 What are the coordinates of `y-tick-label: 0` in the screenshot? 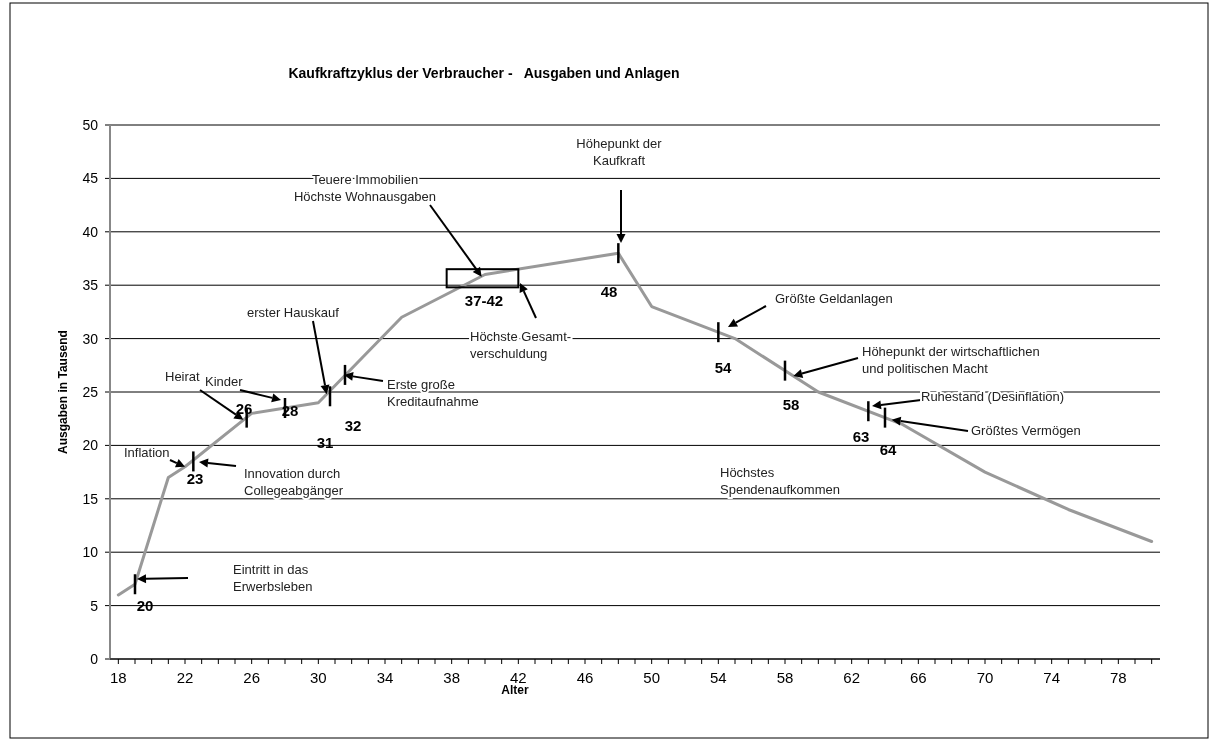 It's located at (94, 659).